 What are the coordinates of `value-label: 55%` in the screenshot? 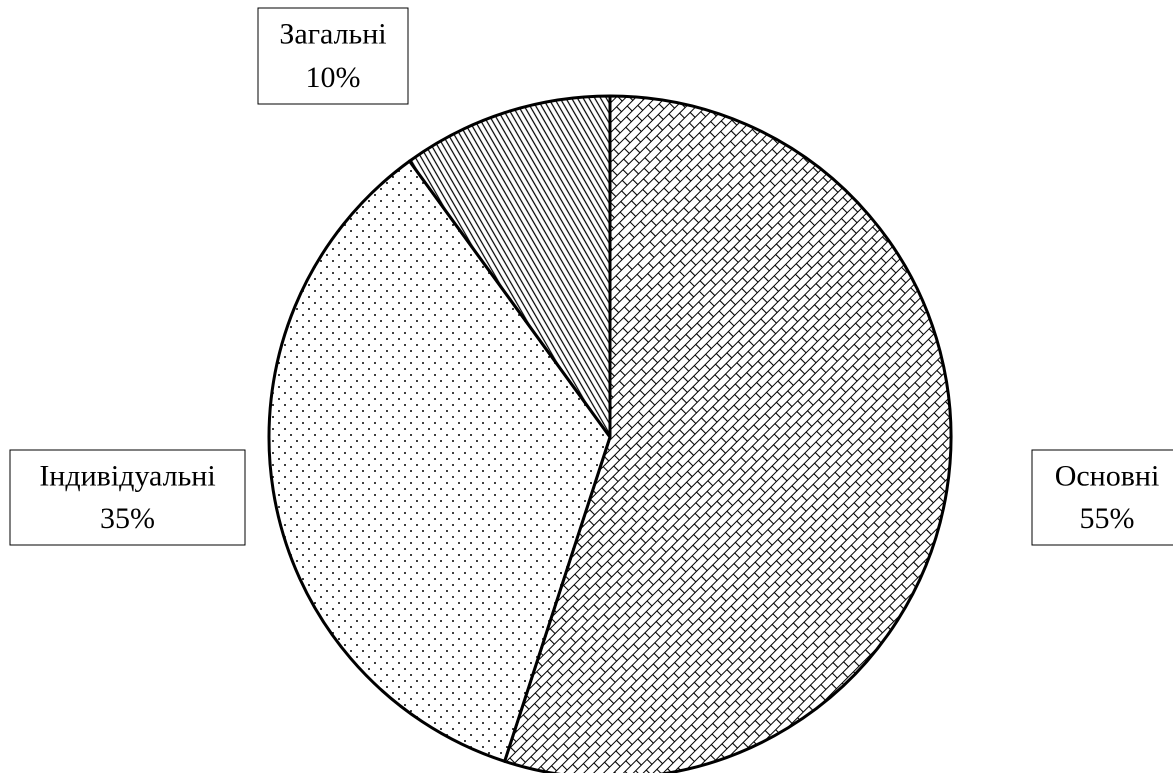 It's located at (1107, 518).